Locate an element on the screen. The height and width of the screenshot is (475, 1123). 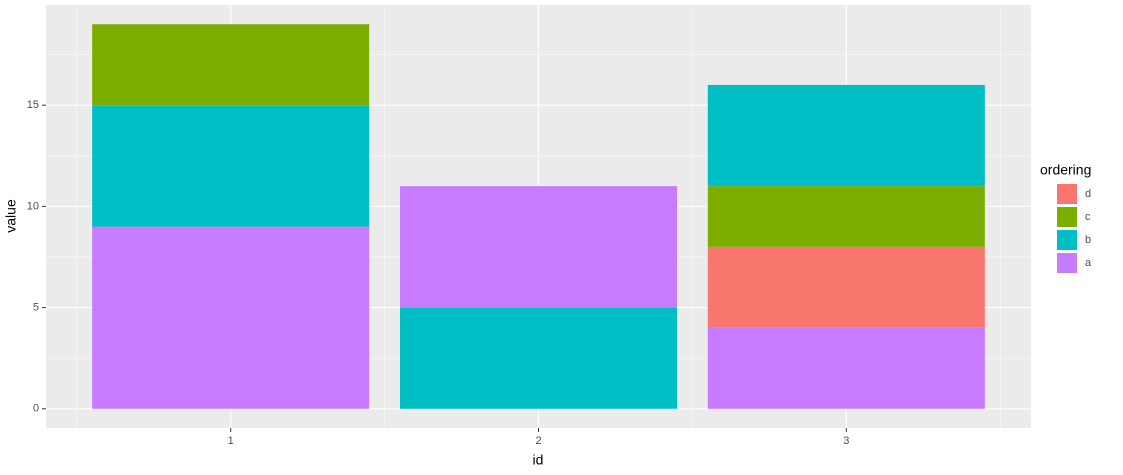
legend-label: a is located at coordinates (1088, 263).